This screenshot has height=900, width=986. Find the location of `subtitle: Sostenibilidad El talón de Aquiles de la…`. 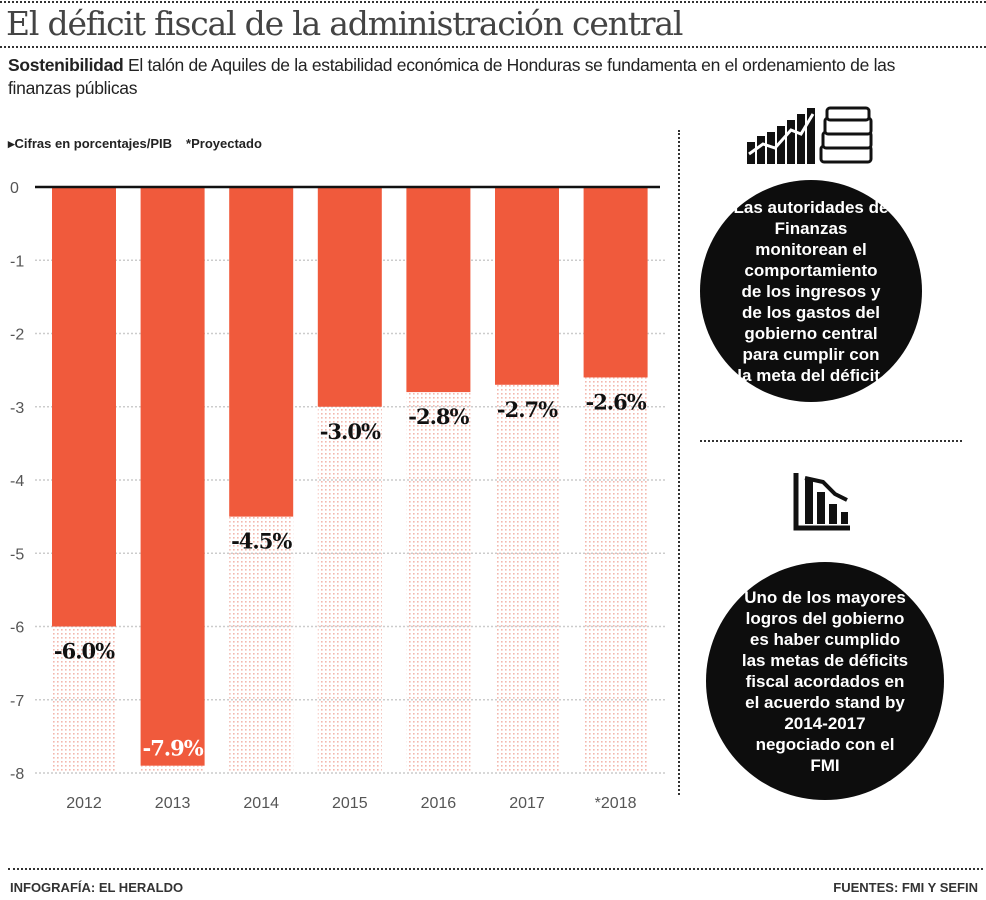

subtitle: Sostenibilidad El talón de Aquiles de la… is located at coordinates (483, 77).